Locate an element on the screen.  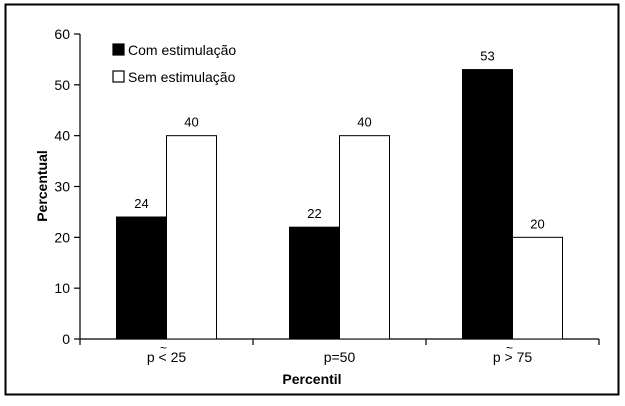
data-label: 22 is located at coordinates (314, 213).